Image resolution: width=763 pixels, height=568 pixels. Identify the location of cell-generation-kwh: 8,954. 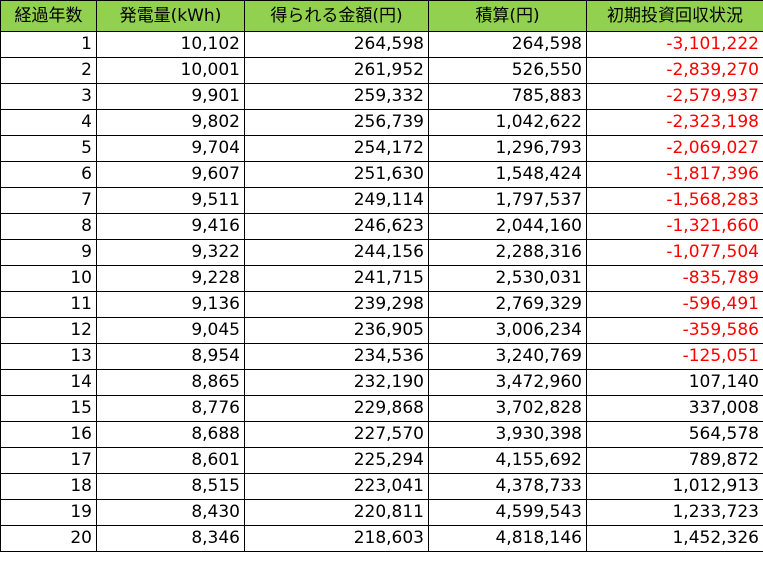
(170, 356).